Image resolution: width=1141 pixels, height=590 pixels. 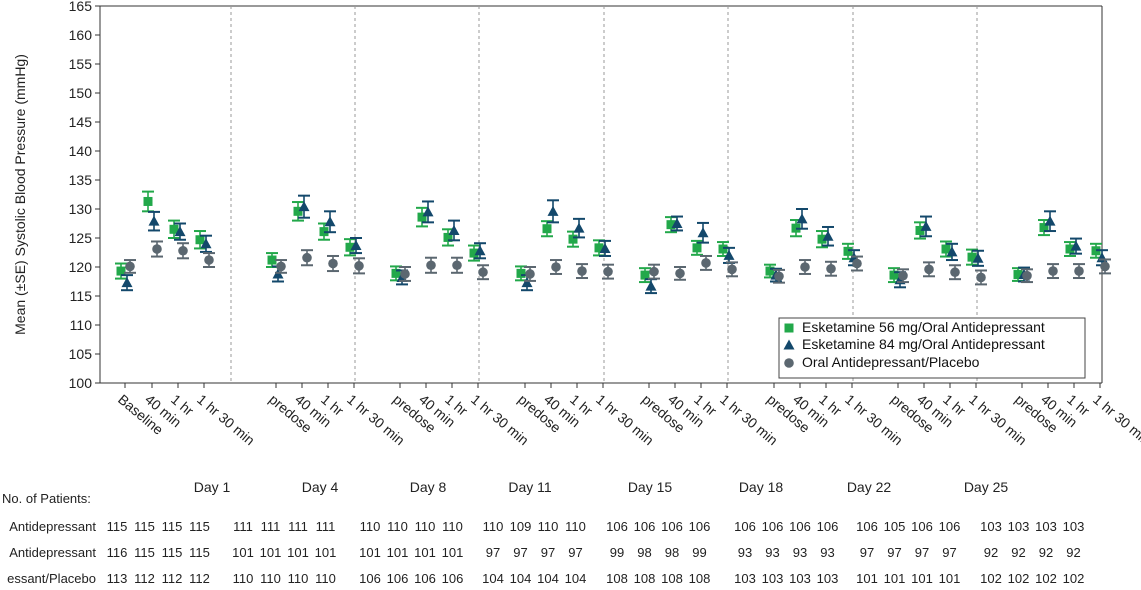 I want to click on day-label: Day 8, so click(x=428, y=487).